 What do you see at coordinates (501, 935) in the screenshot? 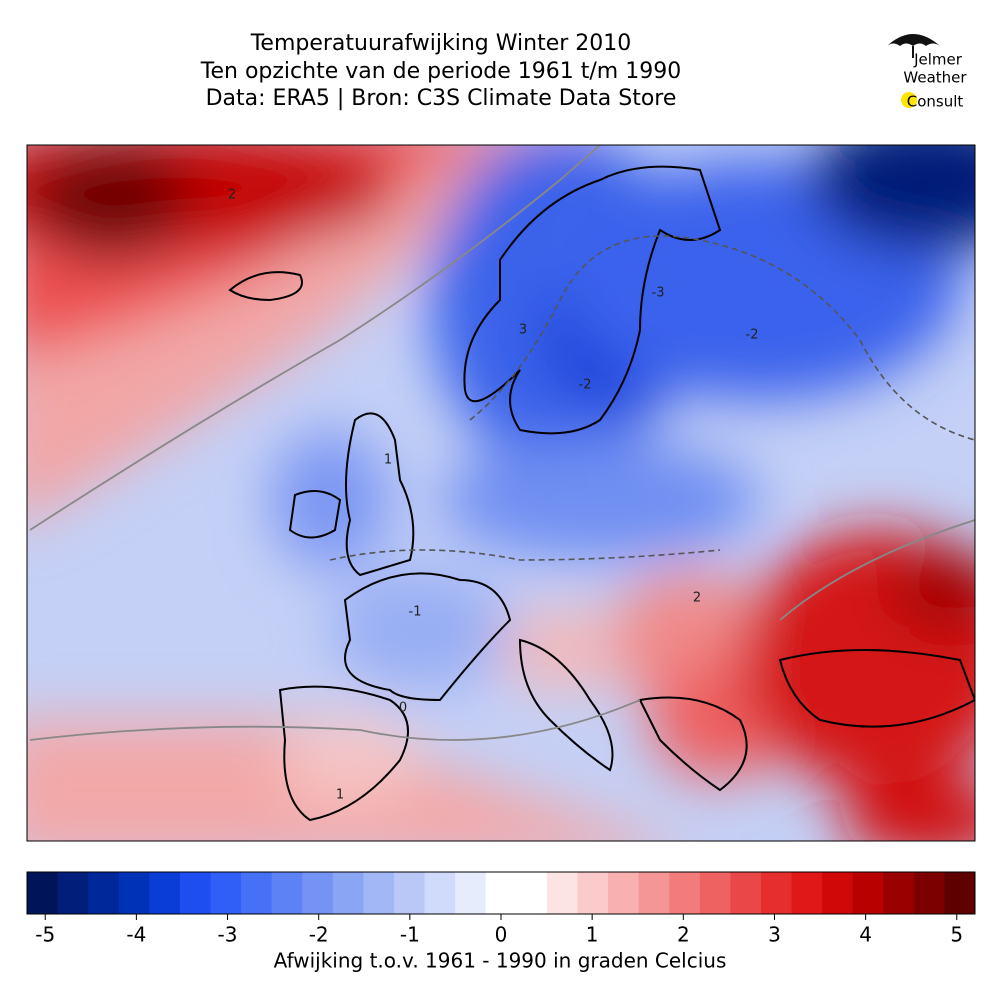
I see `colorbar-tick-label: 0` at bounding box center [501, 935].